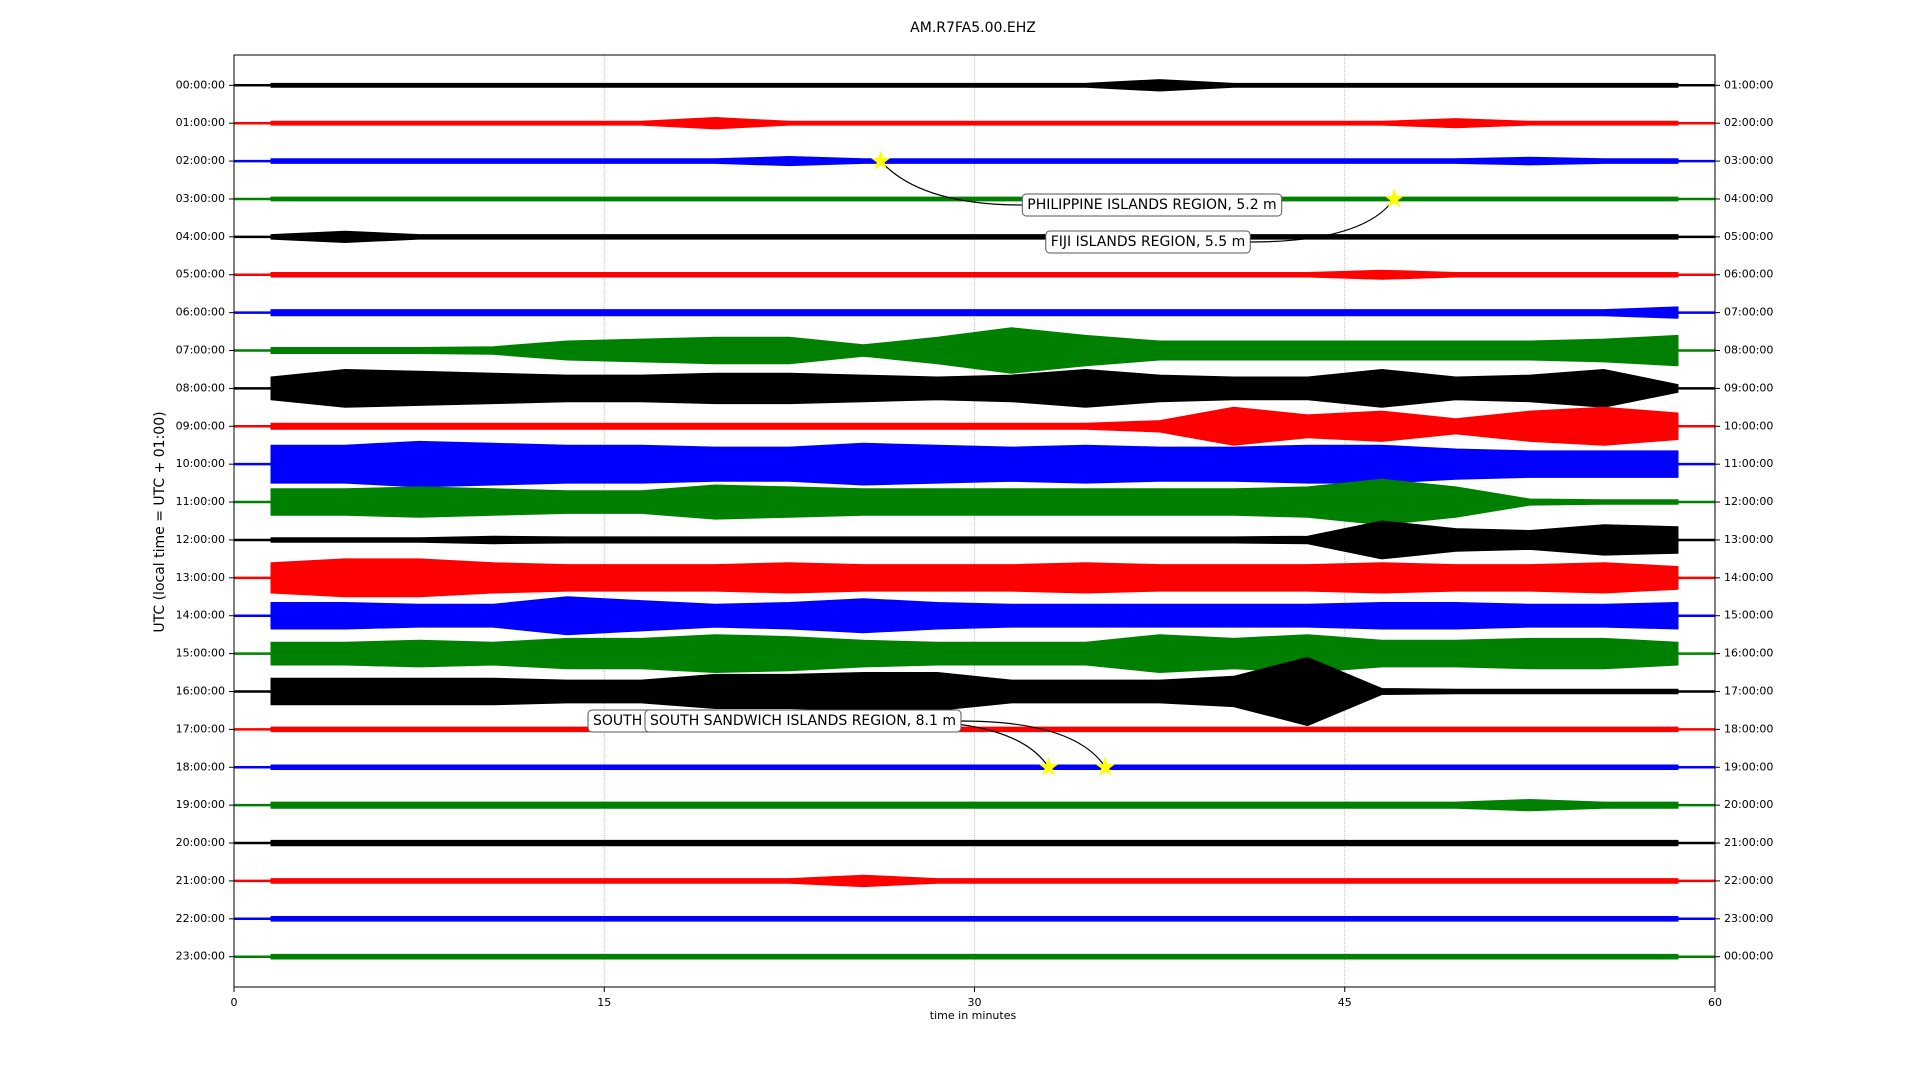 Image resolution: width=1920 pixels, height=1084 pixels. What do you see at coordinates (200, 501) in the screenshot?
I see `row-label: 11:00:00` at bounding box center [200, 501].